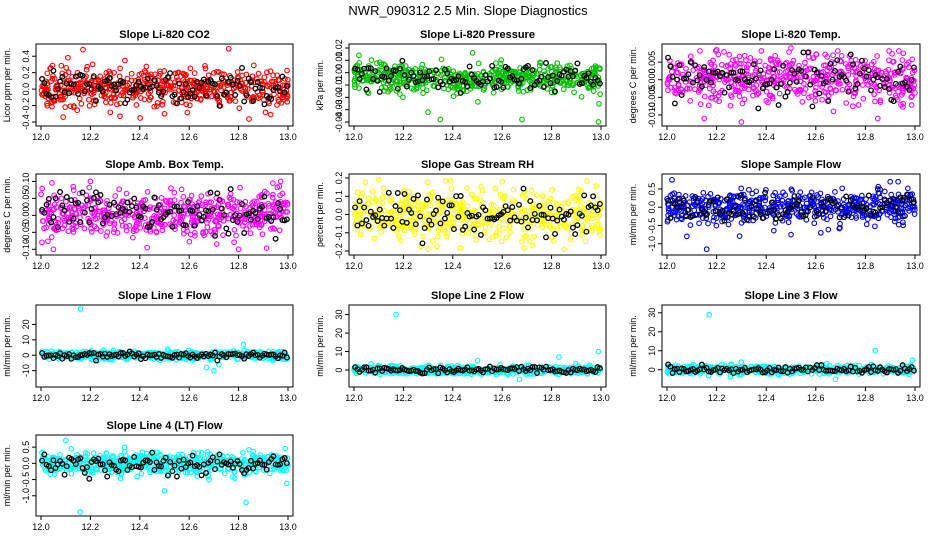  I want to click on plot-title: Slope Amb. Box Temp., so click(164, 165).